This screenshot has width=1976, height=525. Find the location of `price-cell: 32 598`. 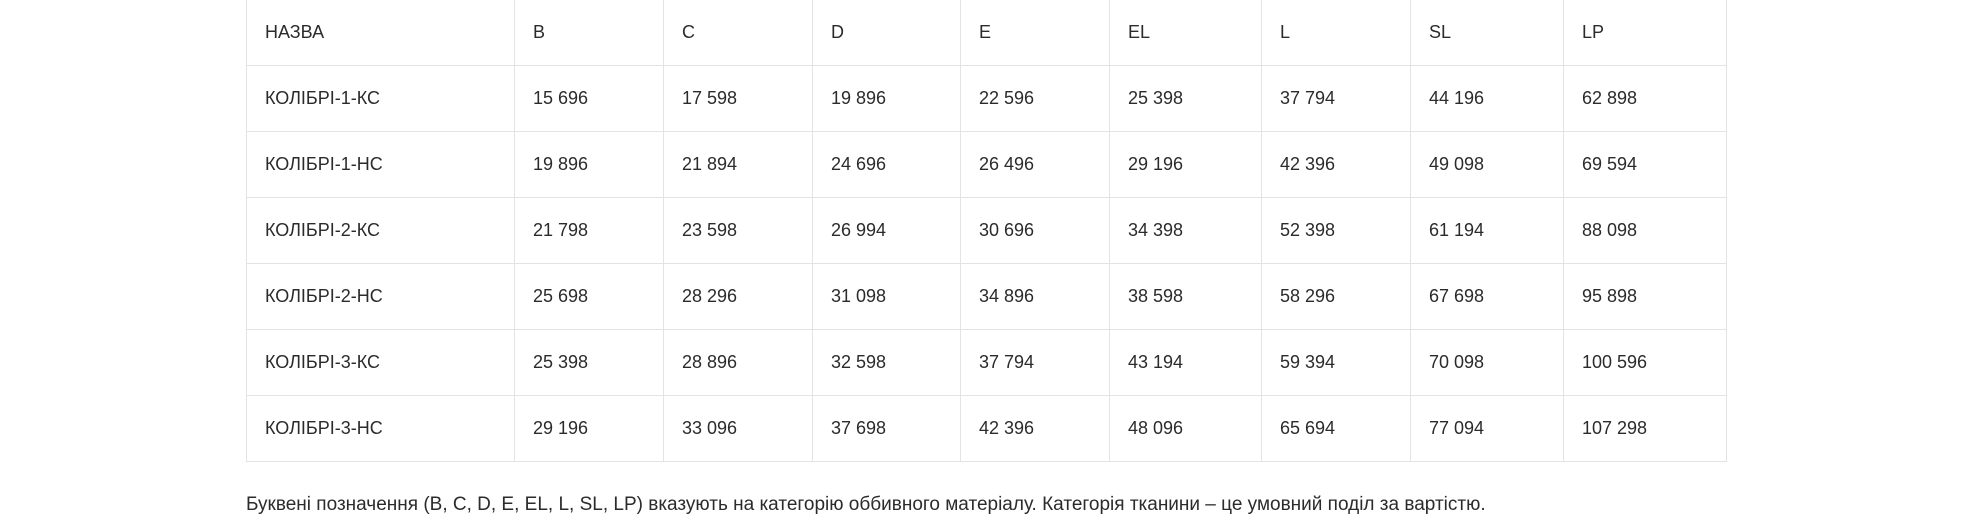

price-cell: 32 598 is located at coordinates (886, 362).